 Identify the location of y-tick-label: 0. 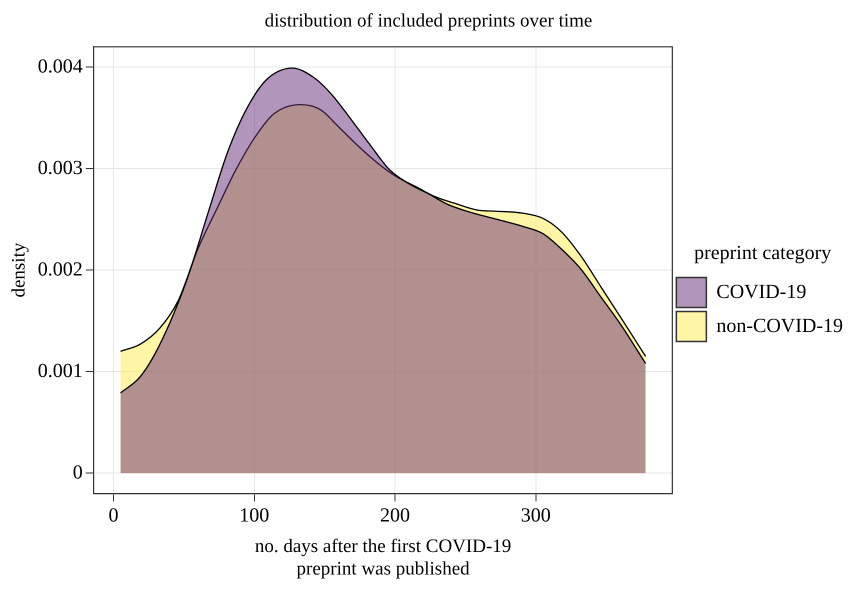
(77, 472).